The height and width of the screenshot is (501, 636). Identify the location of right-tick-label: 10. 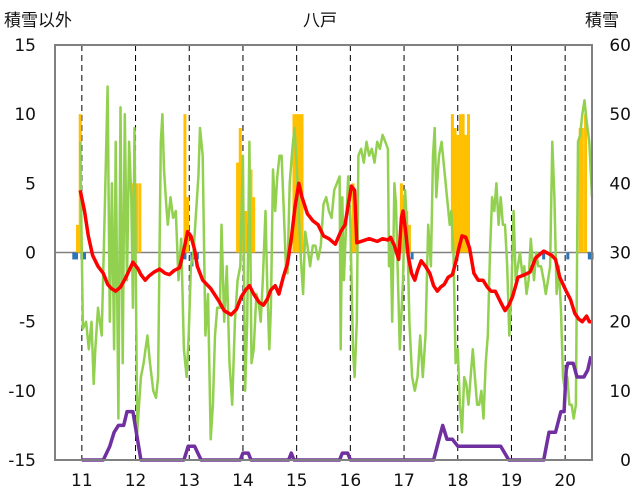
(620, 392).